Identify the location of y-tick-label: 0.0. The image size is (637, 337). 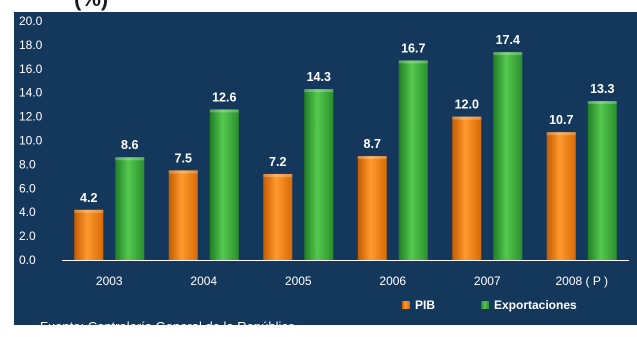
(27, 260).